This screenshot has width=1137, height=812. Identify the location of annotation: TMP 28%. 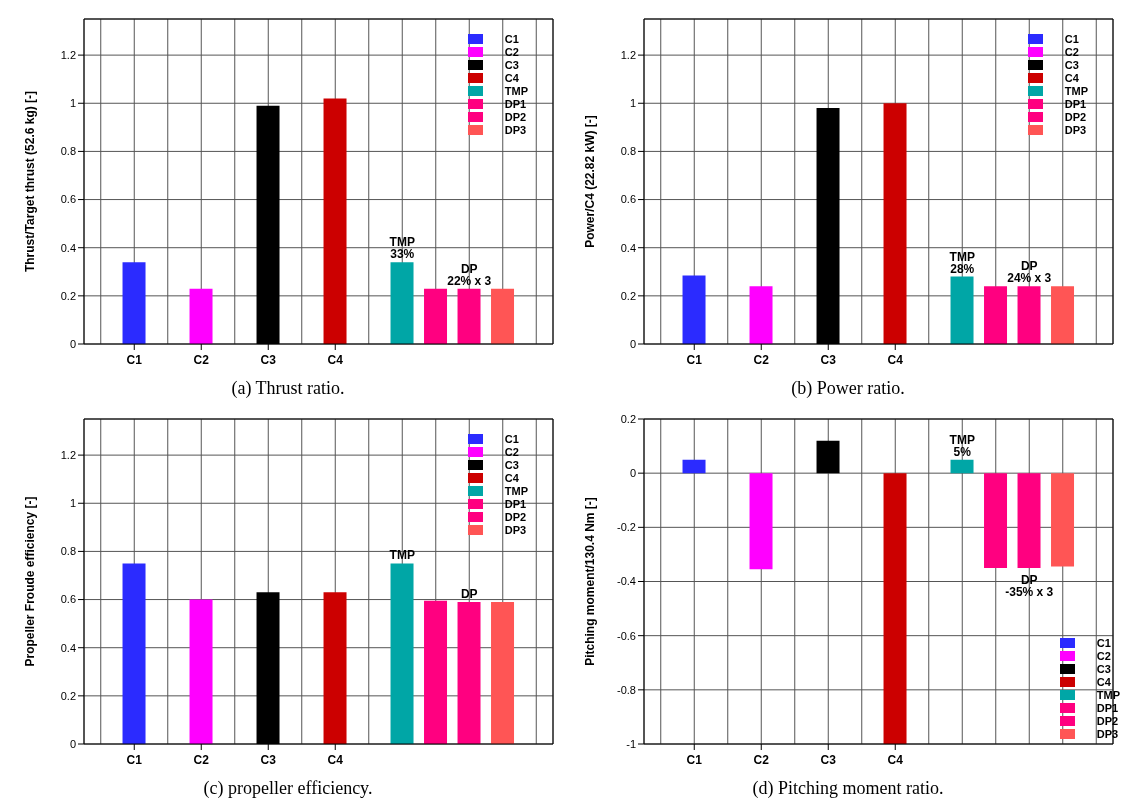
(962, 262).